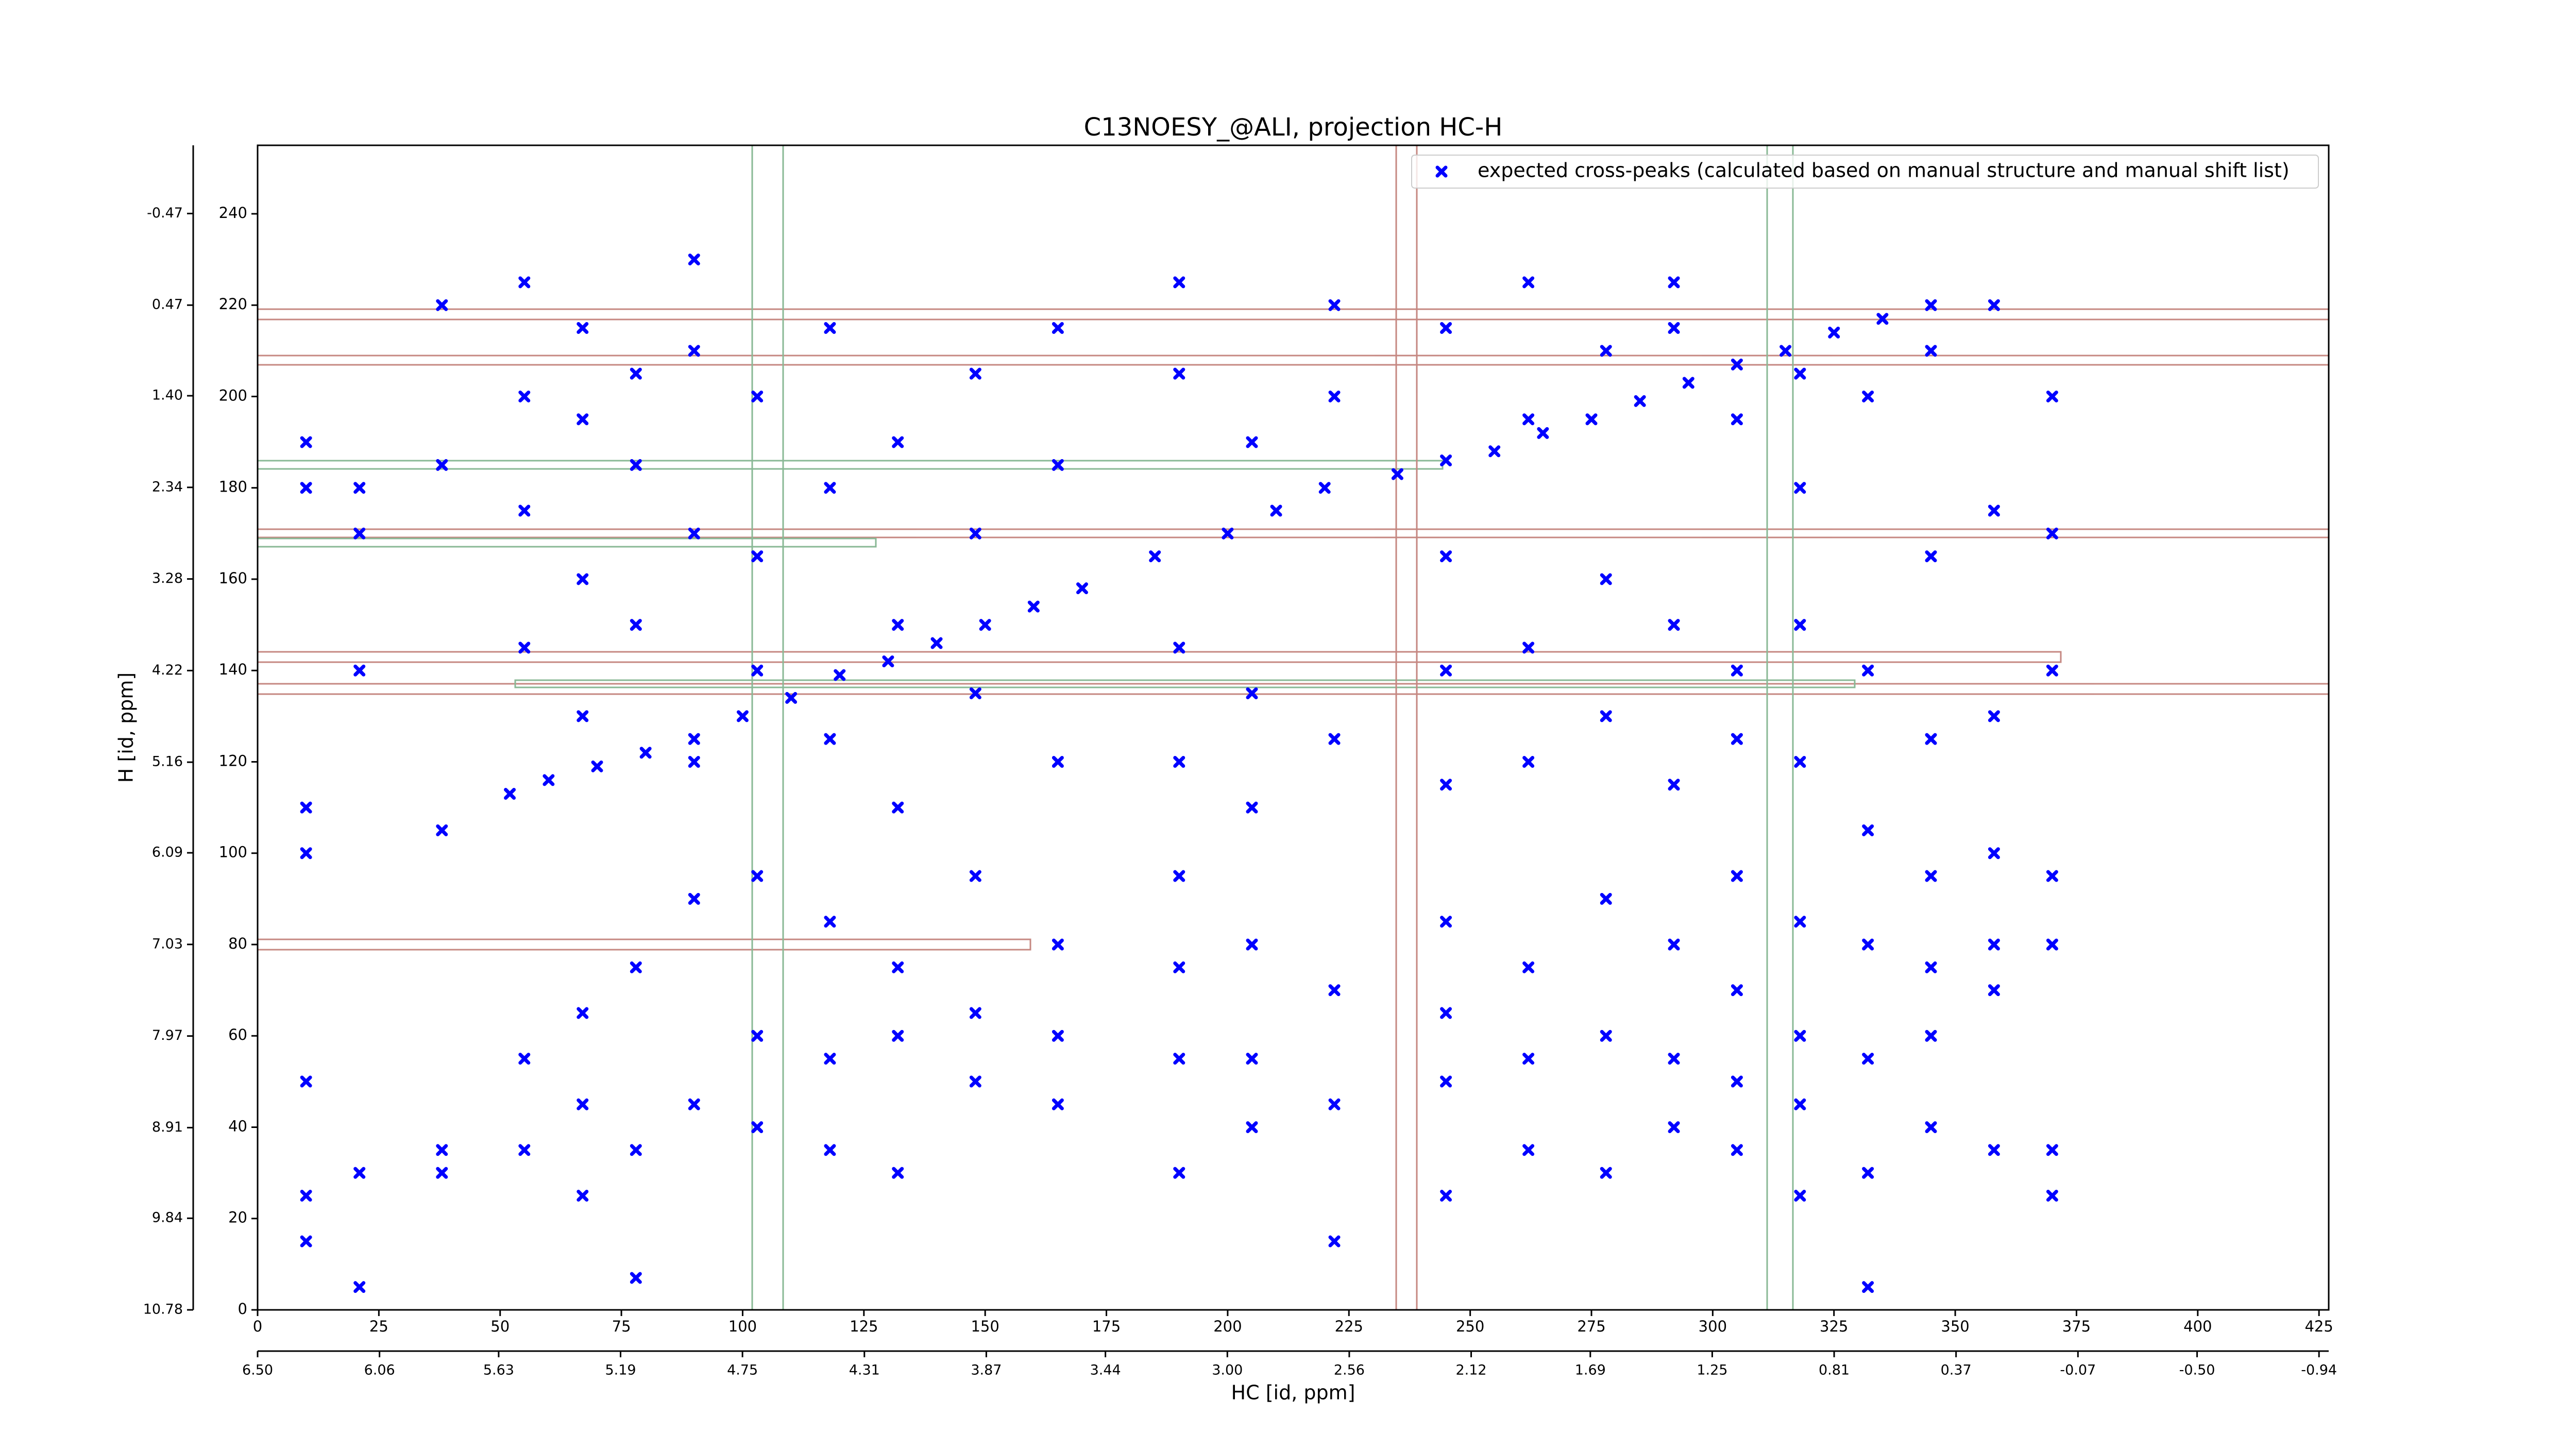 This screenshot has height=1449, width=2576. What do you see at coordinates (257, 1370) in the screenshot?
I see `x2-tick-label: 6.50` at bounding box center [257, 1370].